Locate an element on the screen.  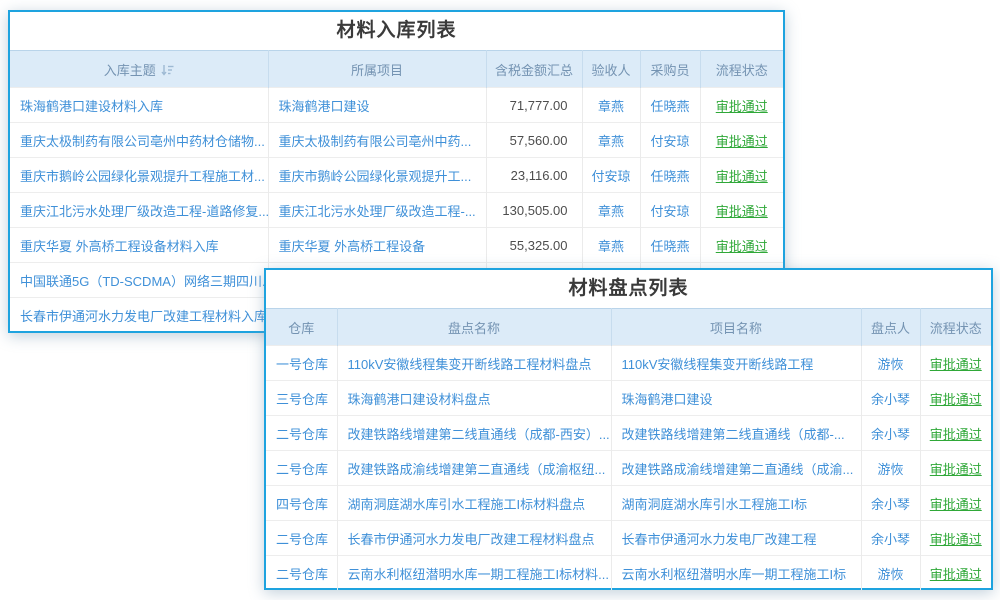
inventory-warehouse: 四号仓库 is located at coordinates (302, 503).